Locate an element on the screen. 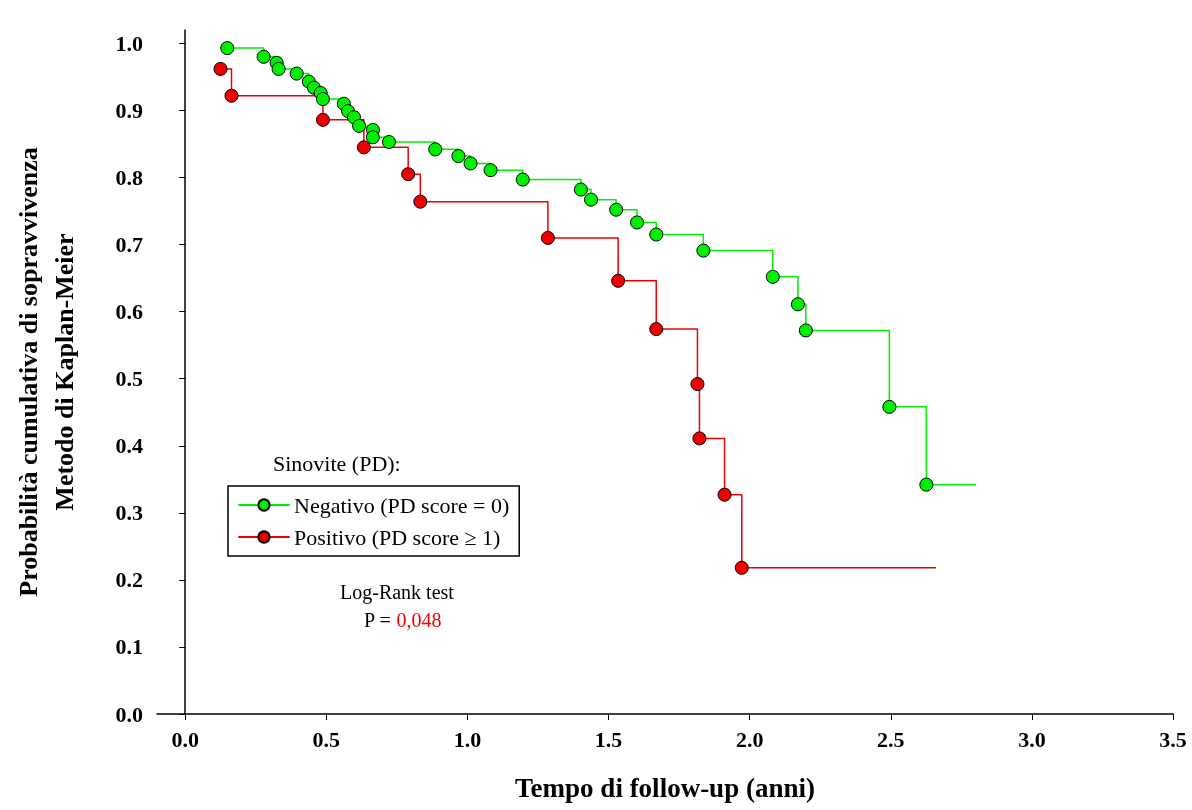 This screenshot has width=1192, height=810. x-tick-label: 3.0 is located at coordinates (1032, 739).